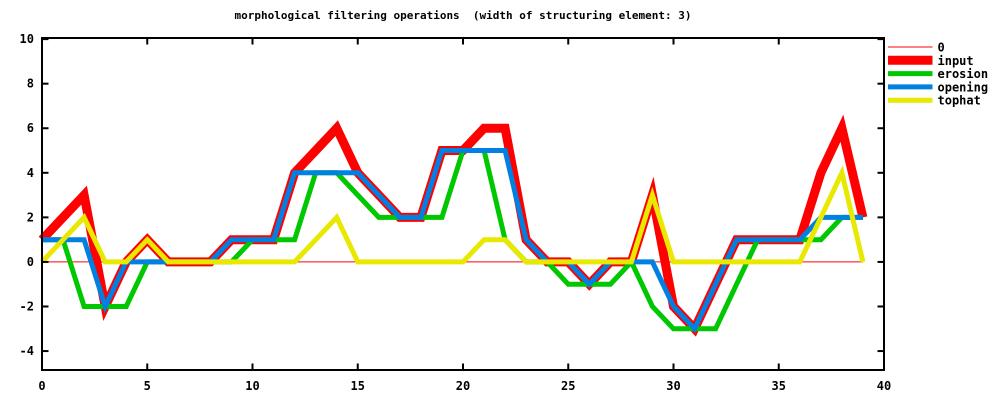 The width and height of the screenshot is (1000, 400). Describe the element at coordinates (252, 386) in the screenshot. I see `x-tick-label: 10` at that location.